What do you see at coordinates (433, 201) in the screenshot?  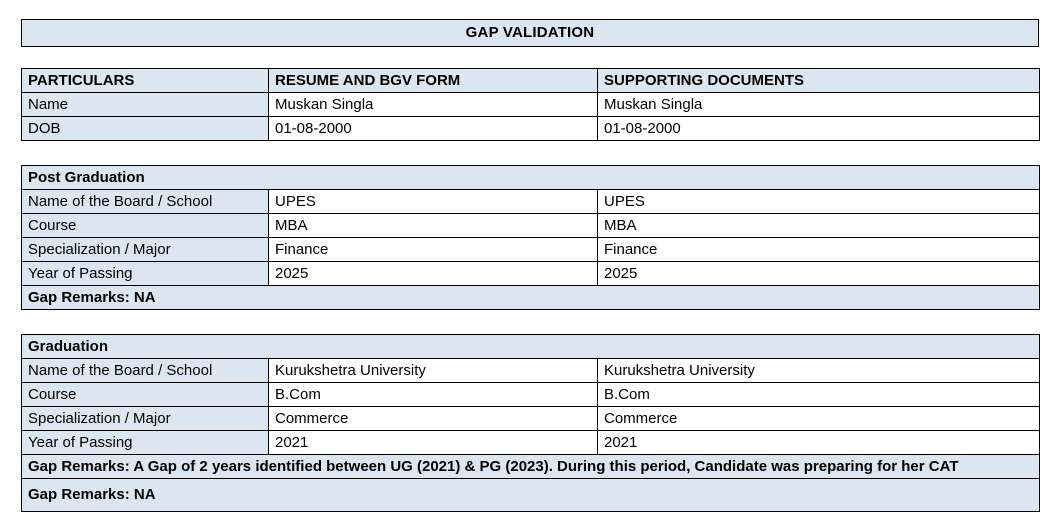 I see `pg-board-resume-value: UPES` at bounding box center [433, 201].